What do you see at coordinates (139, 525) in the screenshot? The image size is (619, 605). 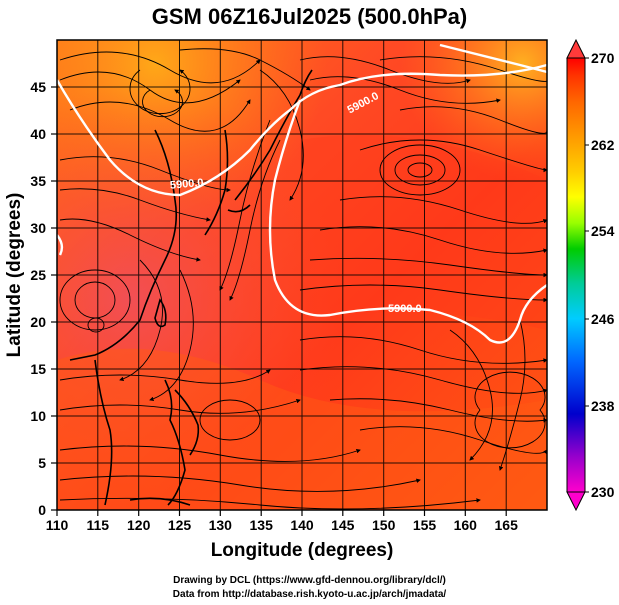 I see `x-tick-label: 120` at bounding box center [139, 525].